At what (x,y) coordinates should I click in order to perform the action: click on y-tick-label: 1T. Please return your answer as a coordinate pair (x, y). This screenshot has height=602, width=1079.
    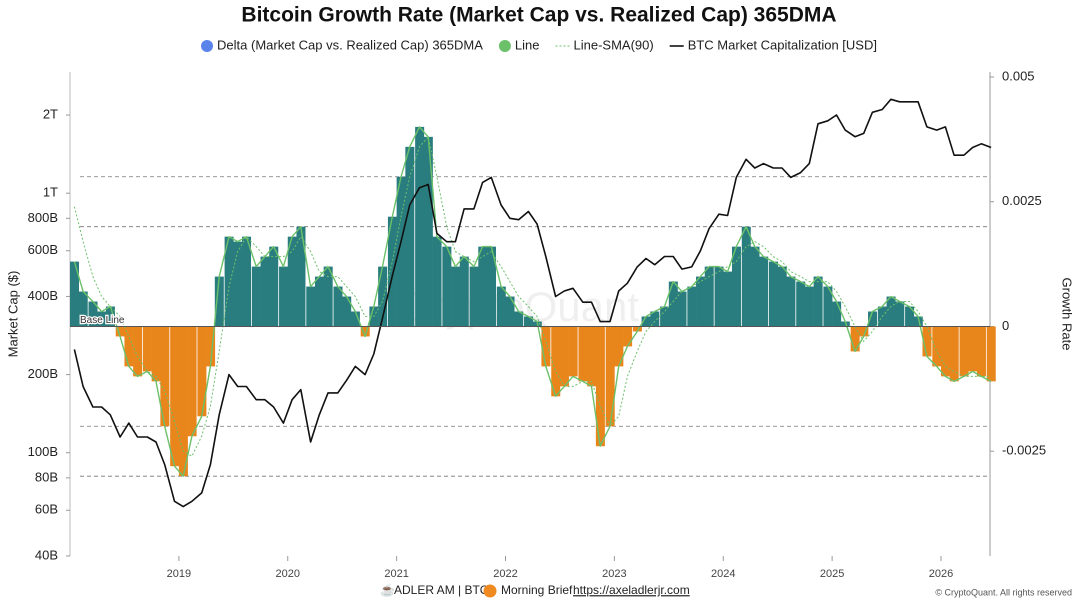
    Looking at the image, I should click on (50, 192).